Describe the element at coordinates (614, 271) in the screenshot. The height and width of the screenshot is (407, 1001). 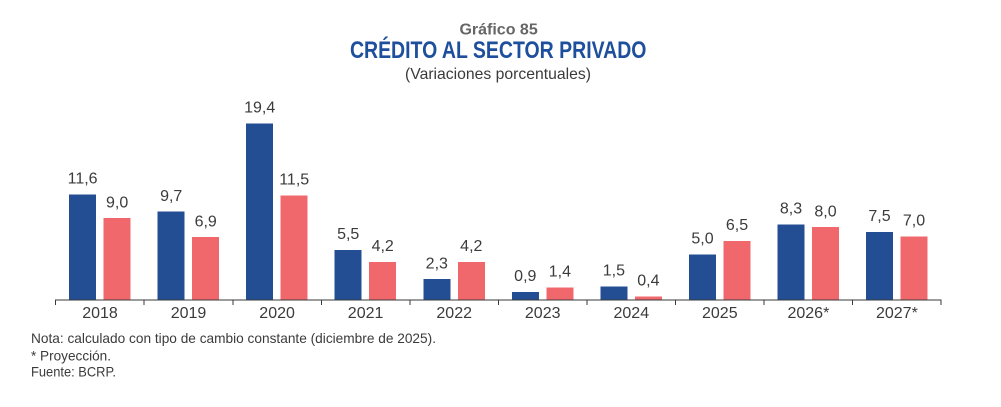
I see `svg-text: 1,5` at that location.